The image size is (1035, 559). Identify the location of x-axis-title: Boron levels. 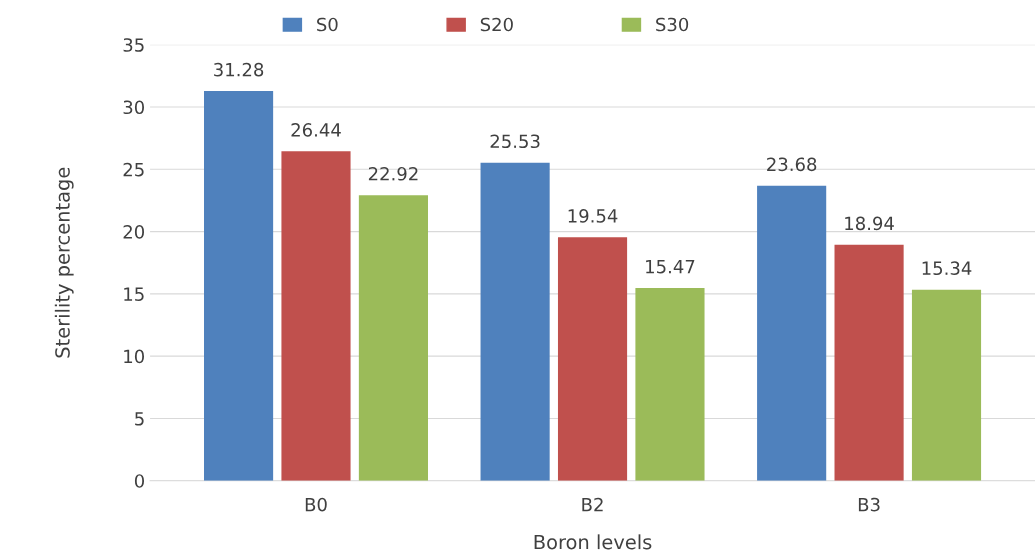
(593, 542).